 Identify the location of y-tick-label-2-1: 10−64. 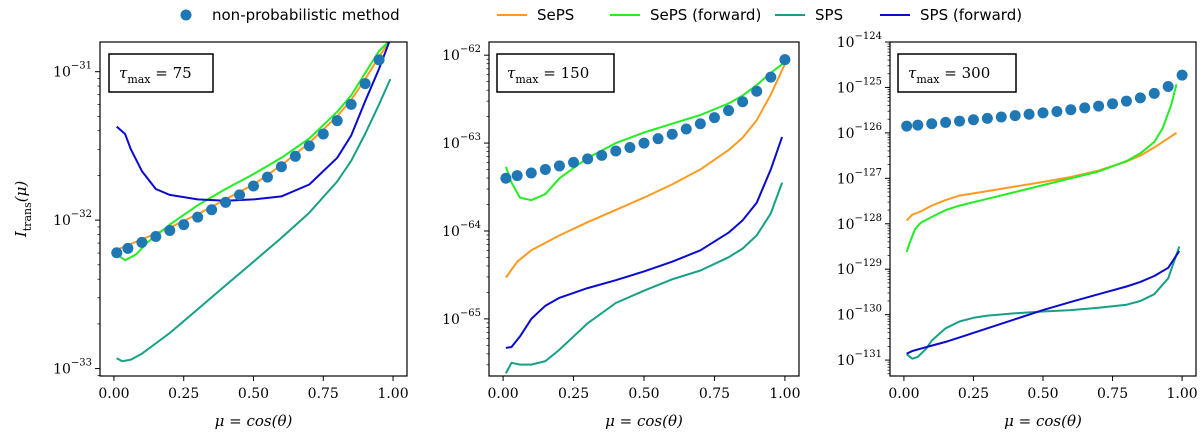
(461, 230).